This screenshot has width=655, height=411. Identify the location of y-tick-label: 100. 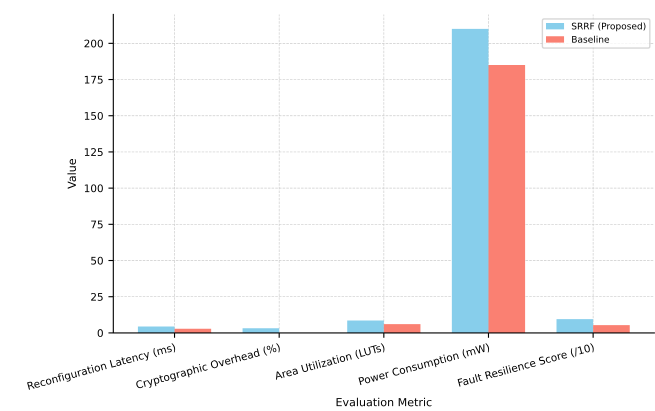
(93, 188).